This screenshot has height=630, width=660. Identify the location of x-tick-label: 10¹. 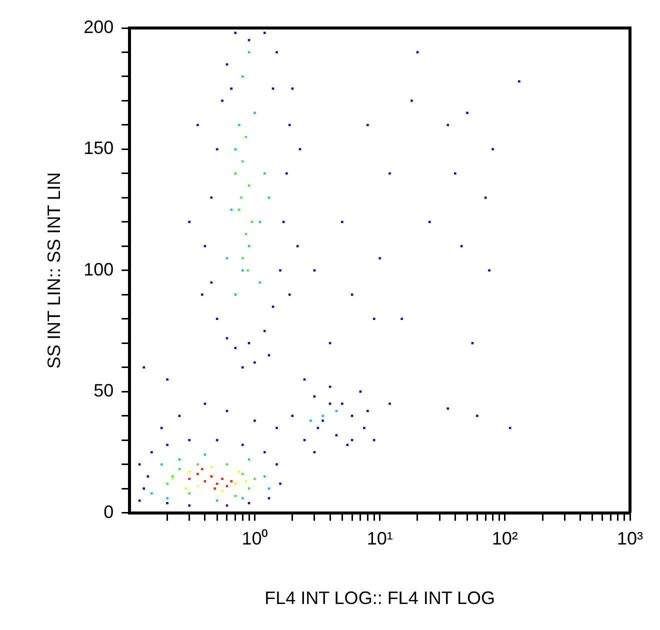
(379, 538).